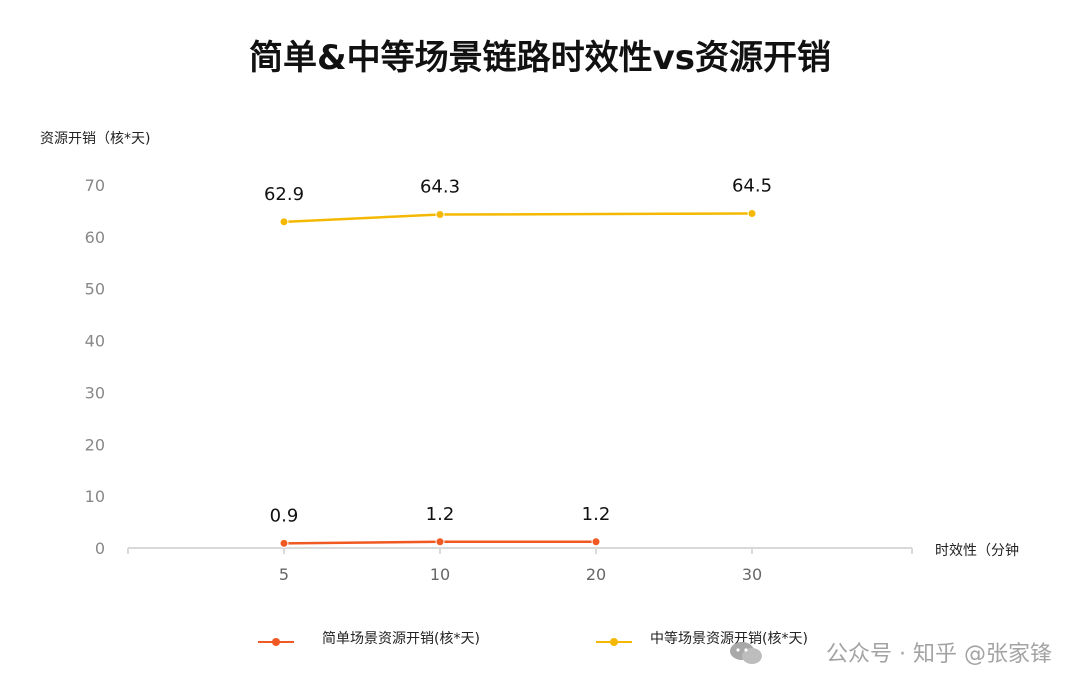 Image resolution: width=1080 pixels, height=694 pixels. What do you see at coordinates (540, 58) in the screenshot?
I see `chart-title: 简单&中等场景链路时效性vs资源开销` at bounding box center [540, 58].